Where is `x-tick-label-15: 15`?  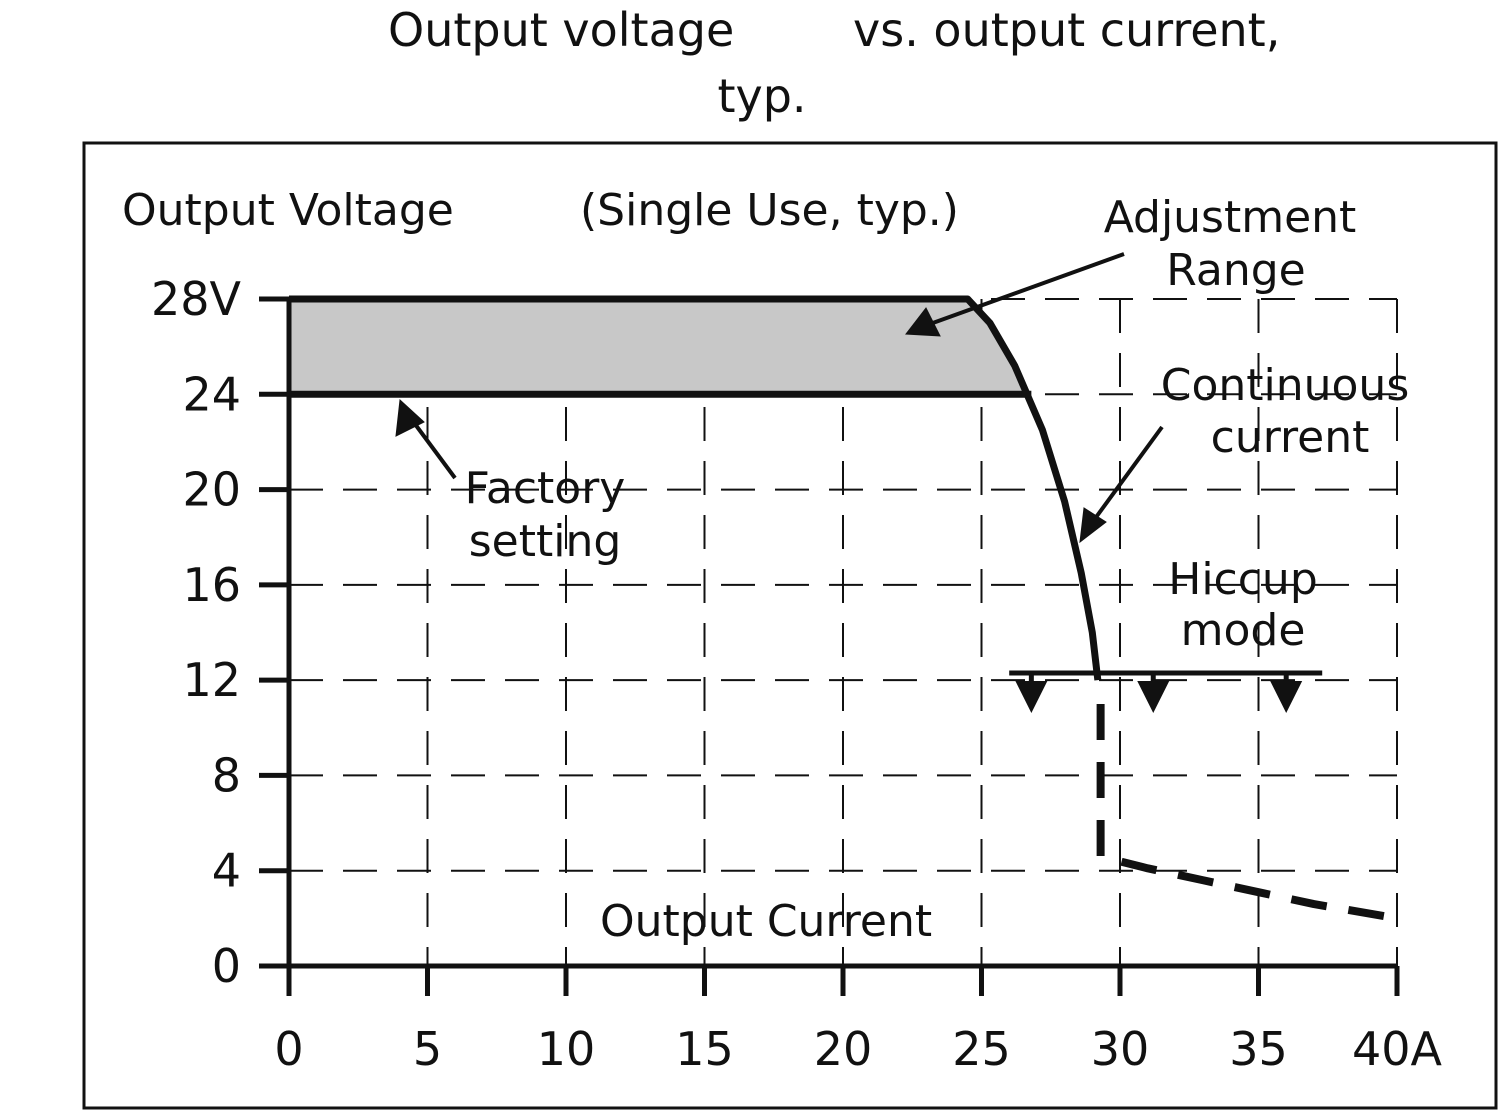 x-tick-label-15: 15 is located at coordinates (704, 1049).